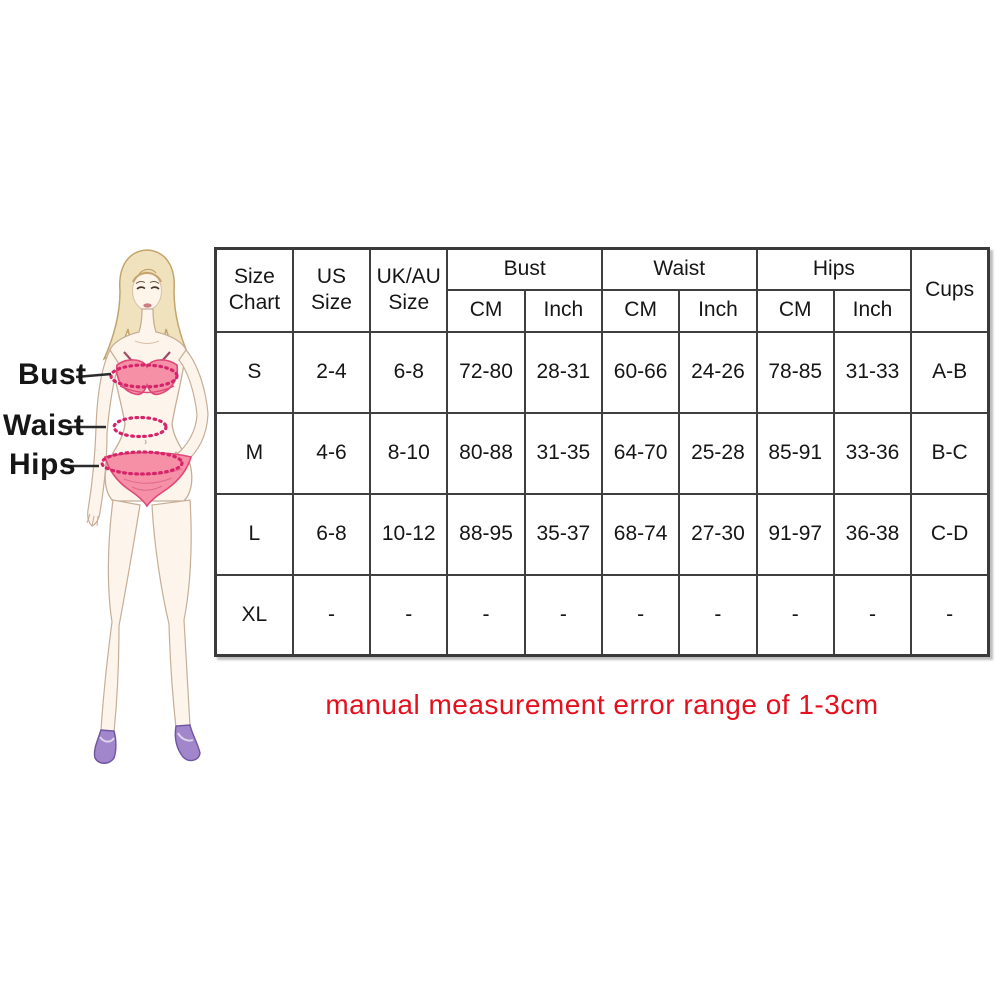 This screenshot has height=1002, width=1002. I want to click on cell-uk-au: 8-10, so click(409, 453).